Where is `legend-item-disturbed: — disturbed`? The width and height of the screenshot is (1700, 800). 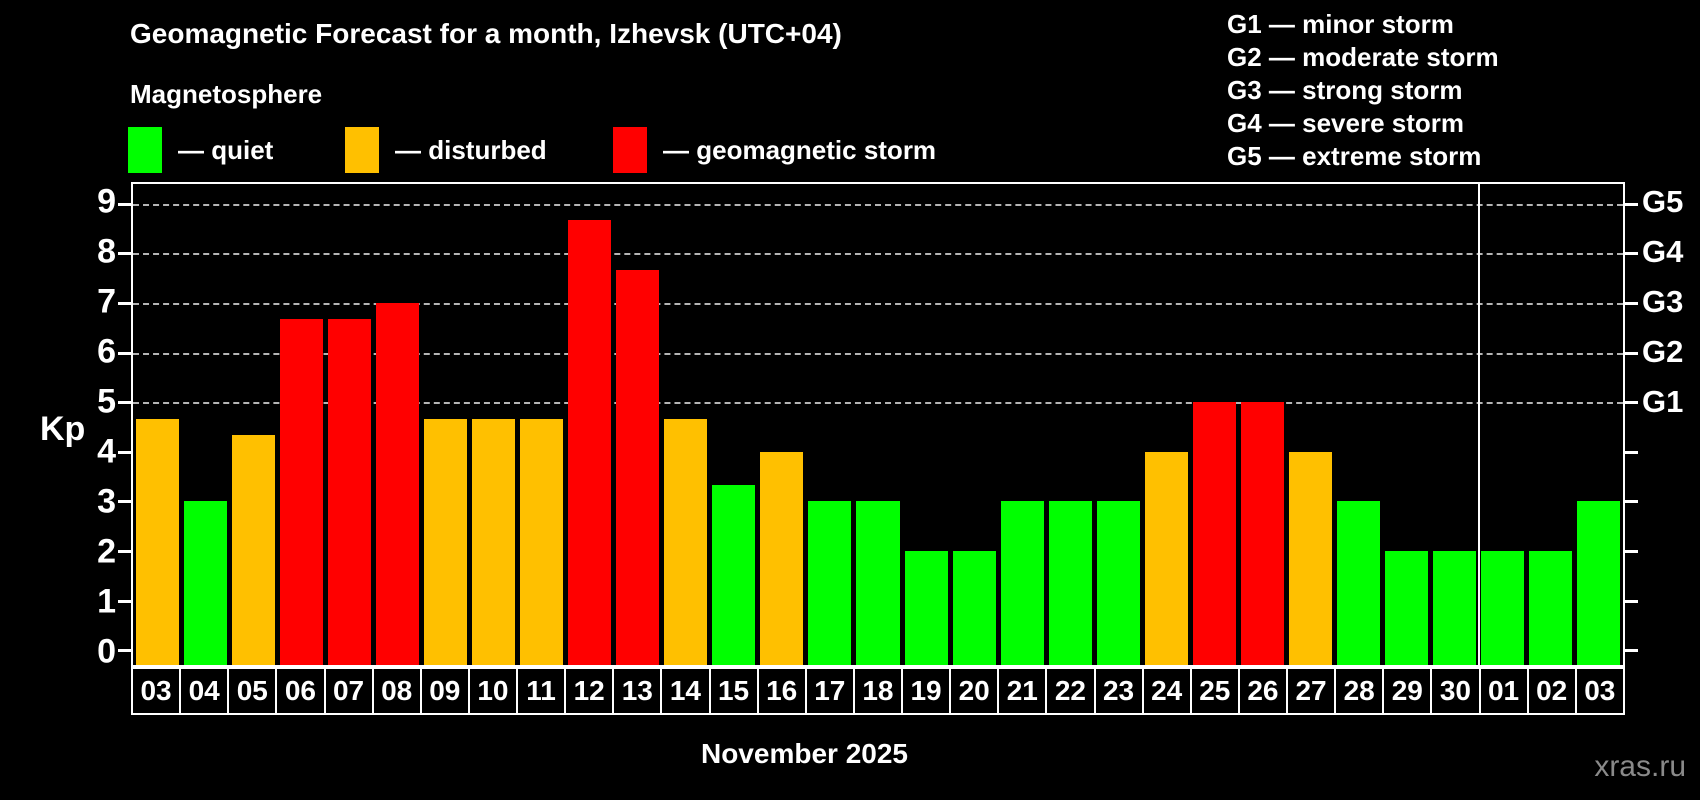
legend-item-disturbed: — disturbed is located at coordinates (446, 150).